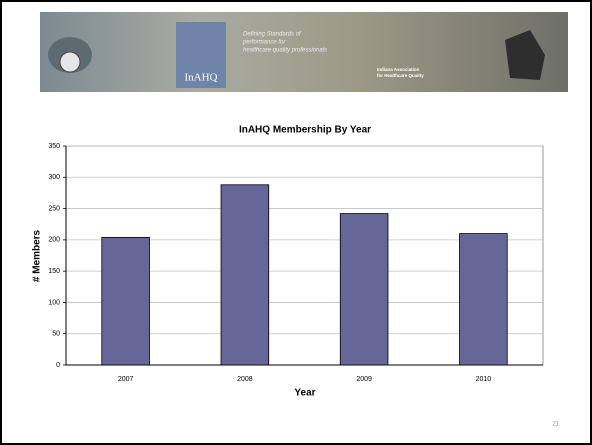 This screenshot has width=592, height=445. I want to click on slide-number: 21, so click(555, 425).